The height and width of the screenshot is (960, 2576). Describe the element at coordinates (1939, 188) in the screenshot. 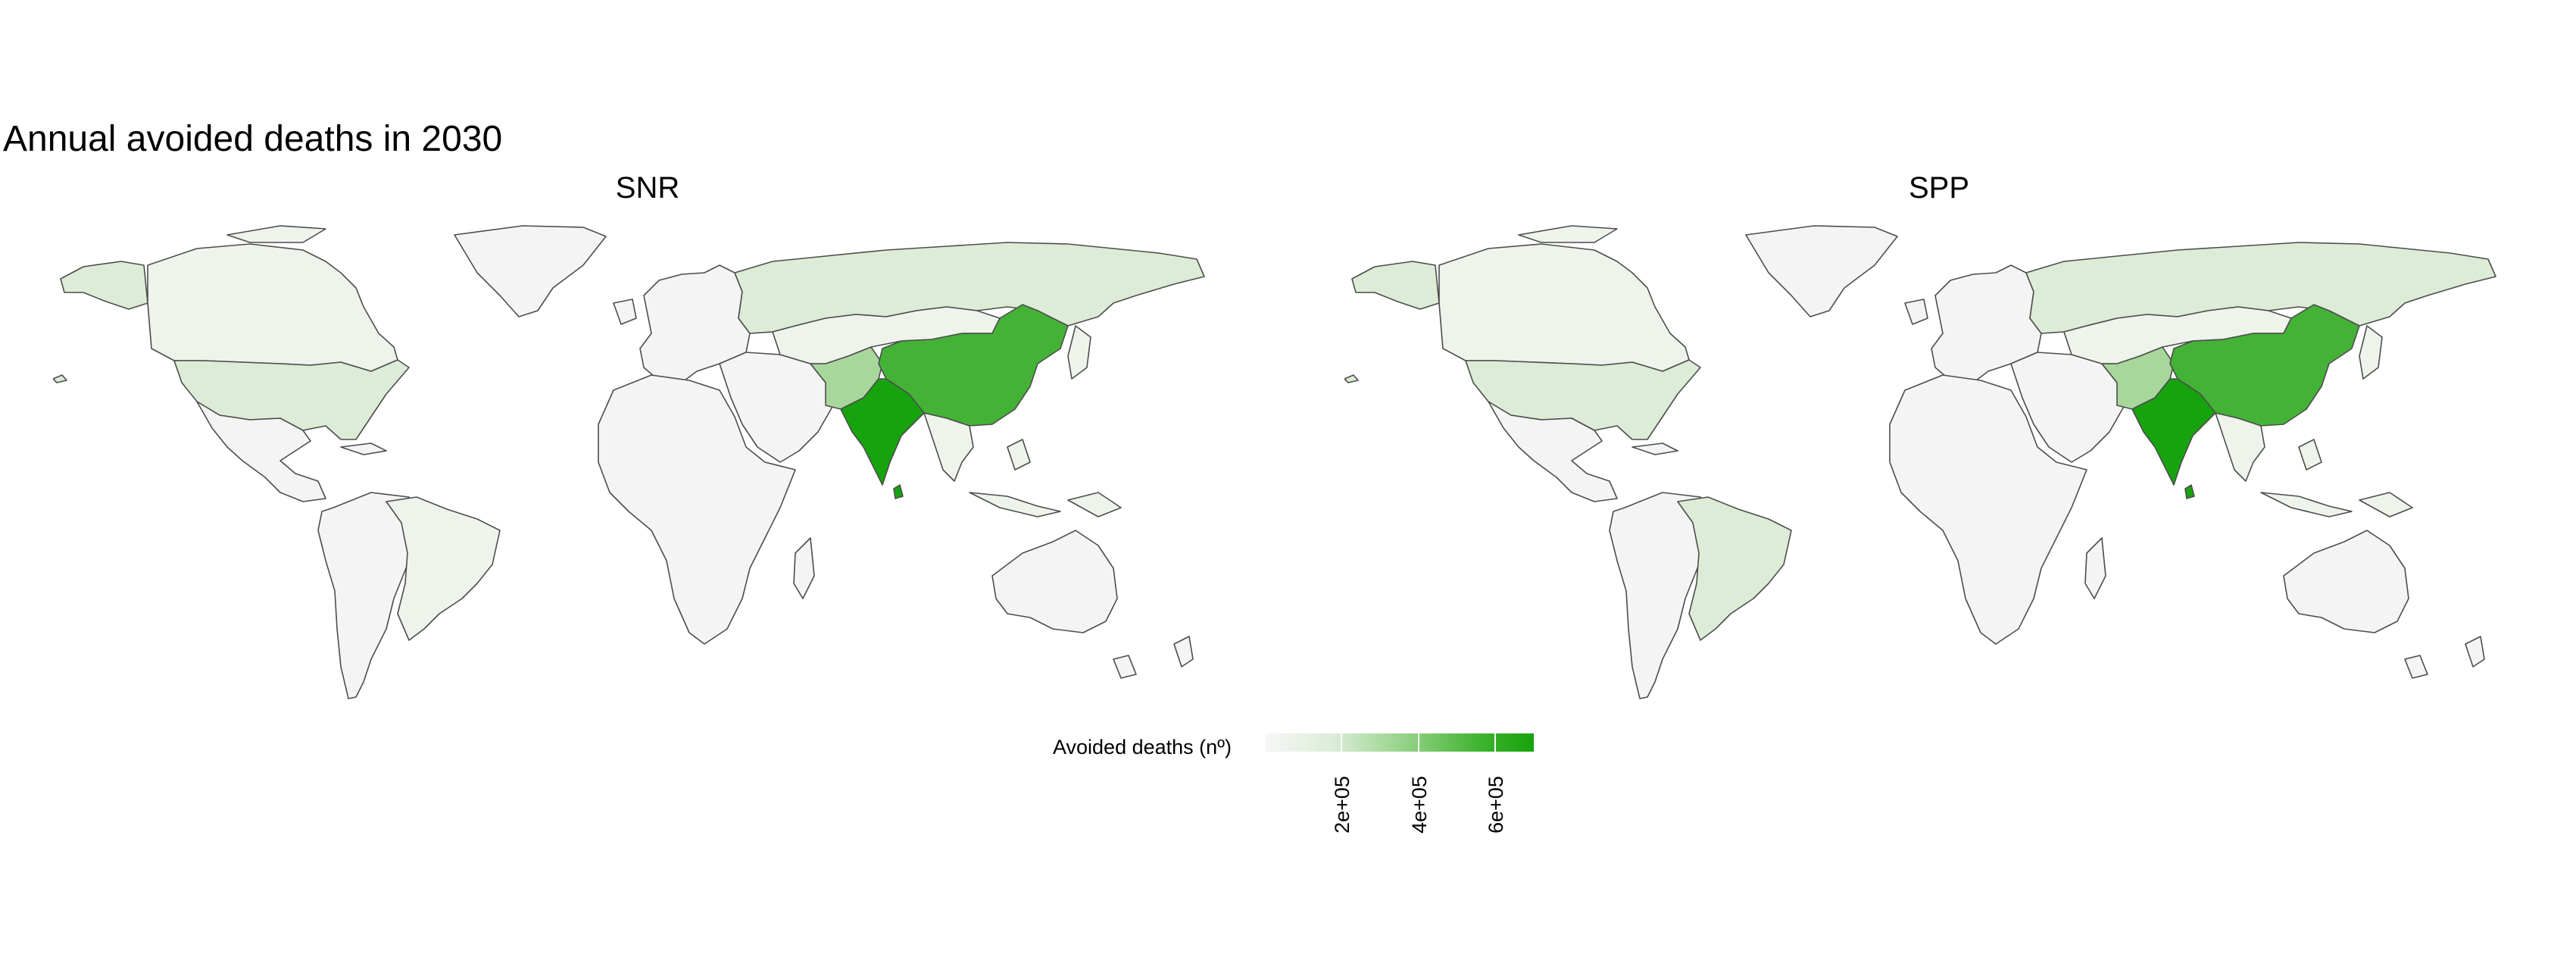

I see `panel-title-spp: SPP` at that location.